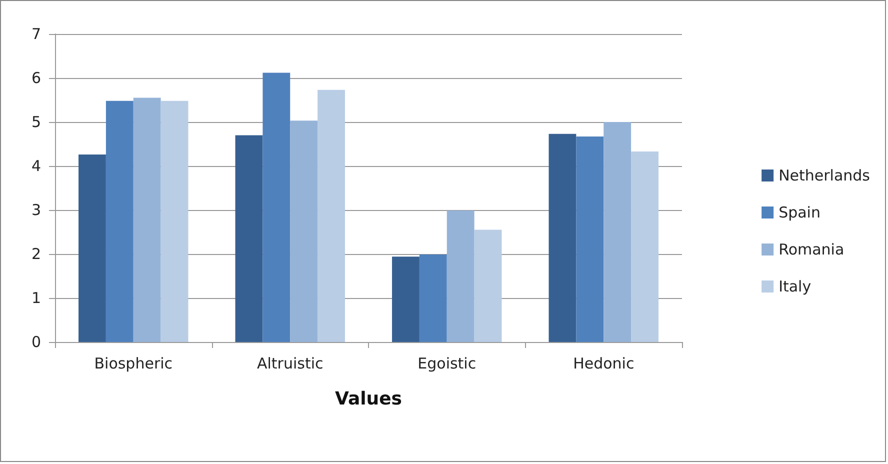 This screenshot has height=464, width=888. I want to click on legend-label: Italy, so click(795, 287).